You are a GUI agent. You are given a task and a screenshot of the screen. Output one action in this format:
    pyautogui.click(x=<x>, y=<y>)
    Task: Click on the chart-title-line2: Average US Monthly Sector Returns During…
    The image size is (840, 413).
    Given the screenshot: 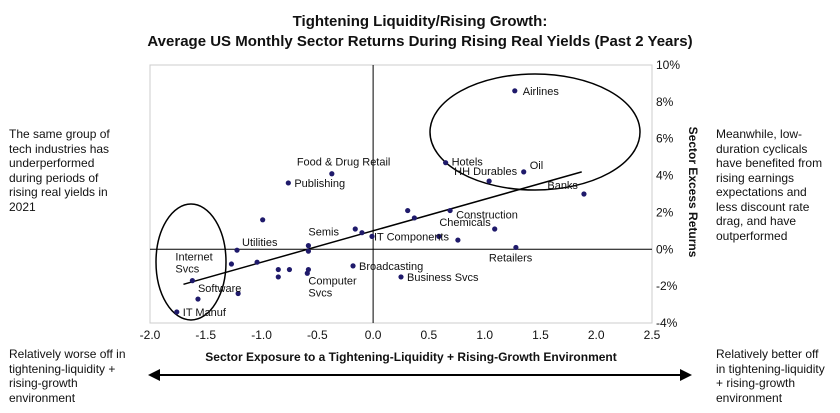 What is the action you would take?
    pyautogui.click(x=420, y=41)
    